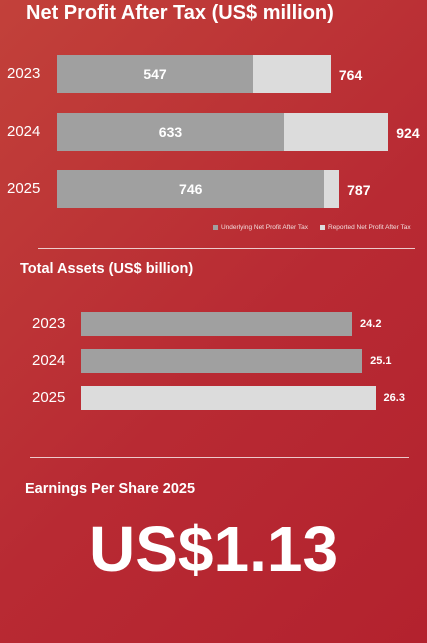  I want to click on net-profit-title: Net Profit After Tax (US$ million), so click(180, 13).